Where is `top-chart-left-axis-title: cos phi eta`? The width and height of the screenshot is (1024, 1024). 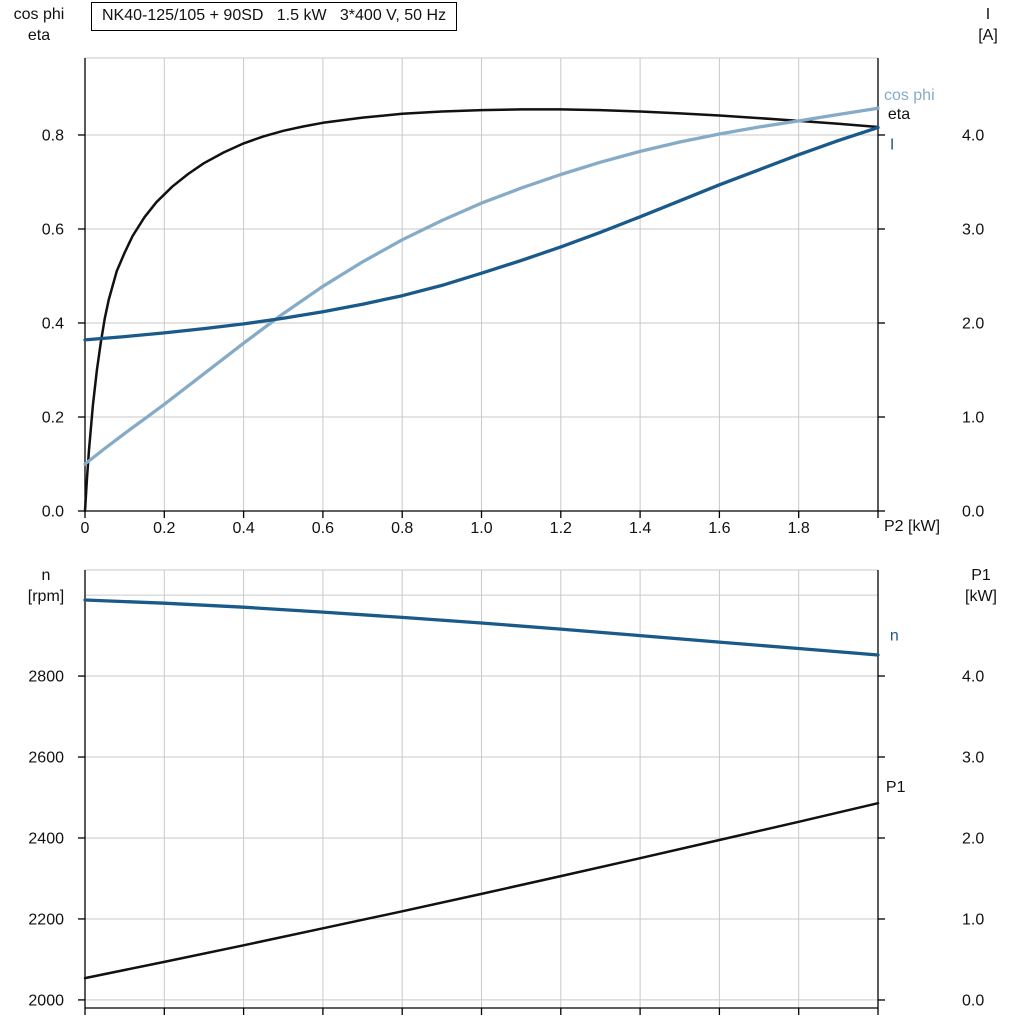 top-chart-left-axis-title: cos phi eta is located at coordinates (39, 25).